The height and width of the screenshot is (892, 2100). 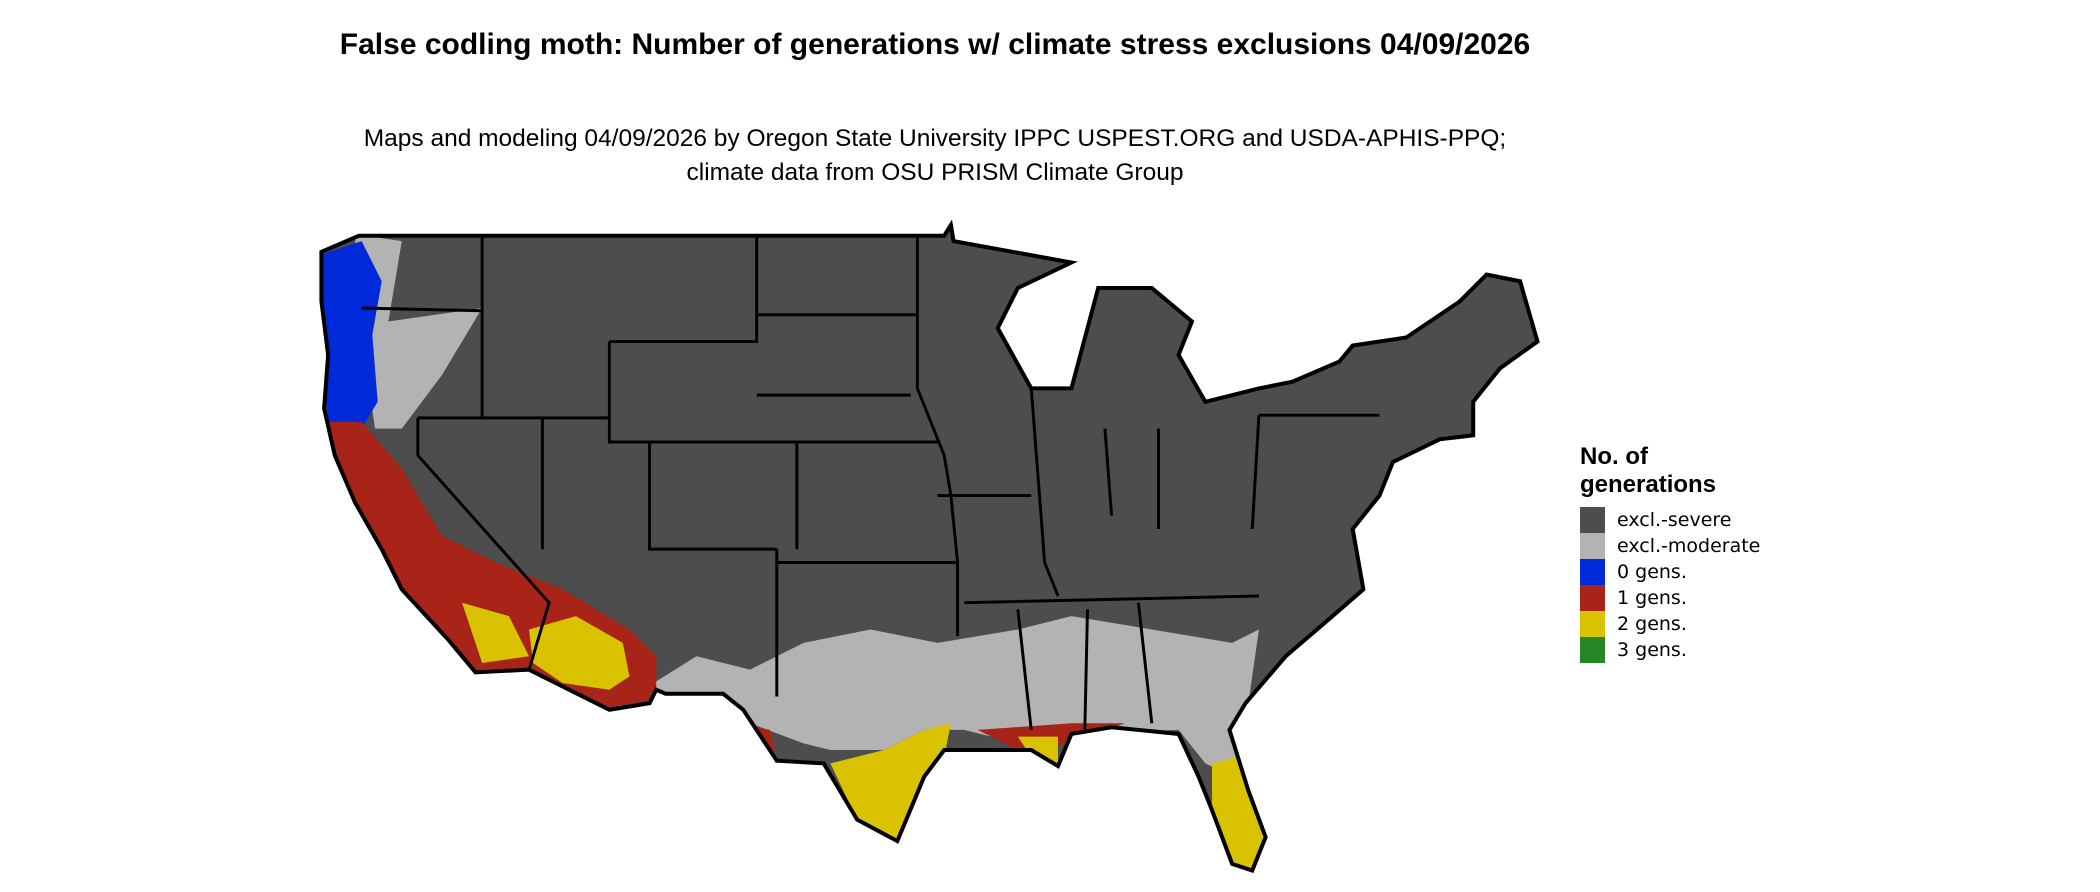 I want to click on legend-label: excl.-moderate, so click(x=1689, y=546).